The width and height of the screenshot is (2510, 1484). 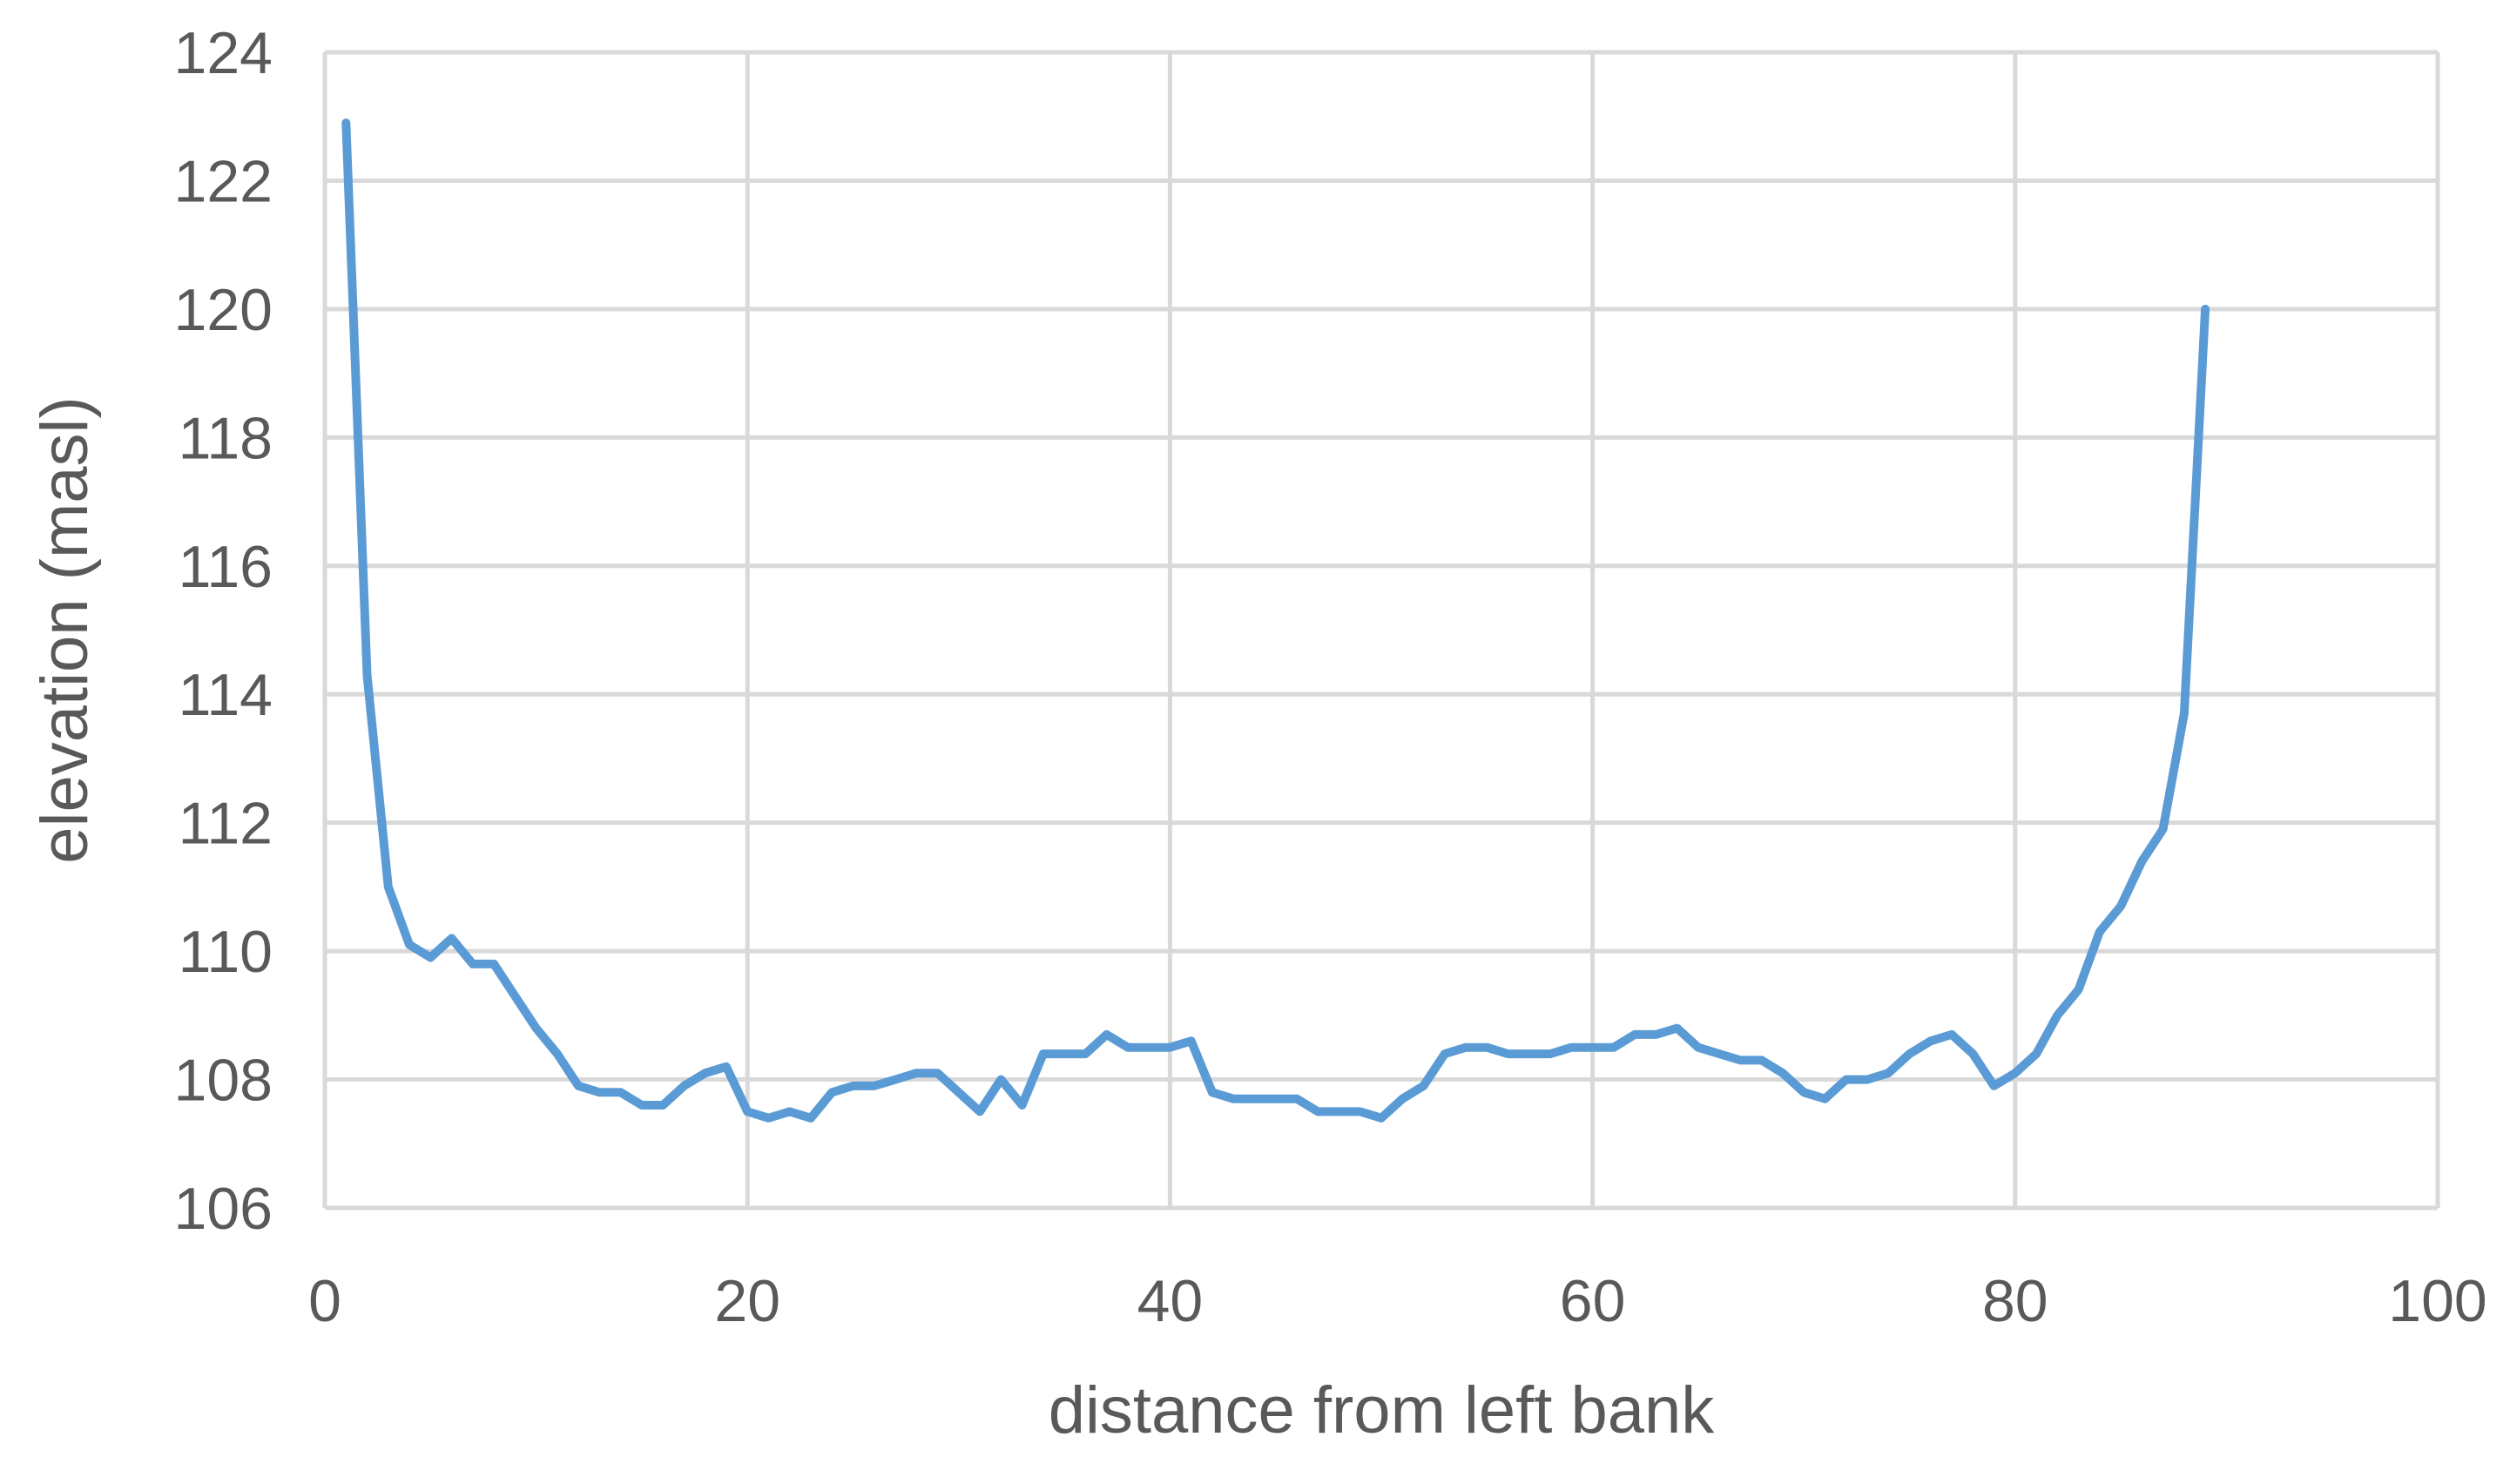 What do you see at coordinates (226, 824) in the screenshot?
I see `y-tick-label: 112` at bounding box center [226, 824].